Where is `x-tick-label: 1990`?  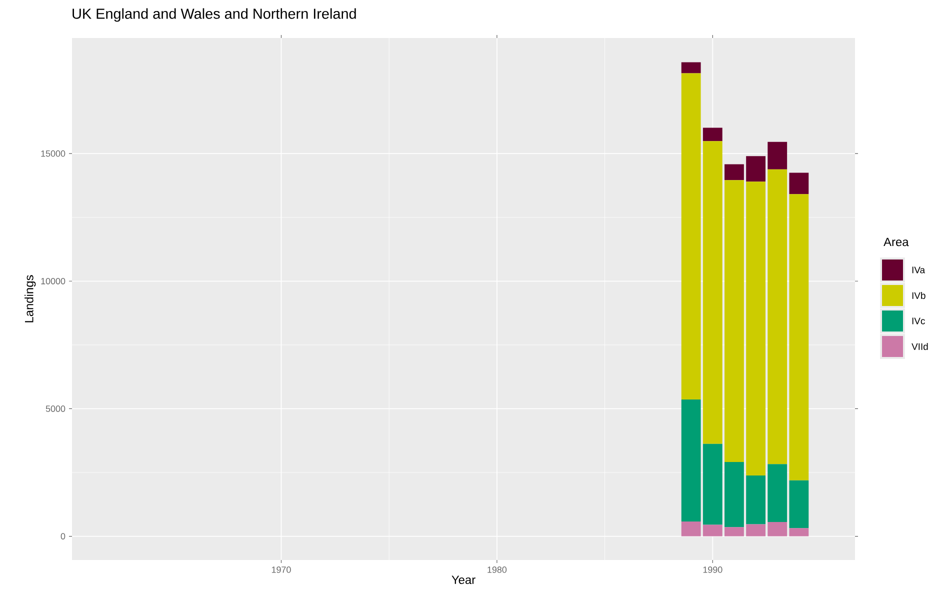 x-tick-label: 1990 is located at coordinates (712, 569).